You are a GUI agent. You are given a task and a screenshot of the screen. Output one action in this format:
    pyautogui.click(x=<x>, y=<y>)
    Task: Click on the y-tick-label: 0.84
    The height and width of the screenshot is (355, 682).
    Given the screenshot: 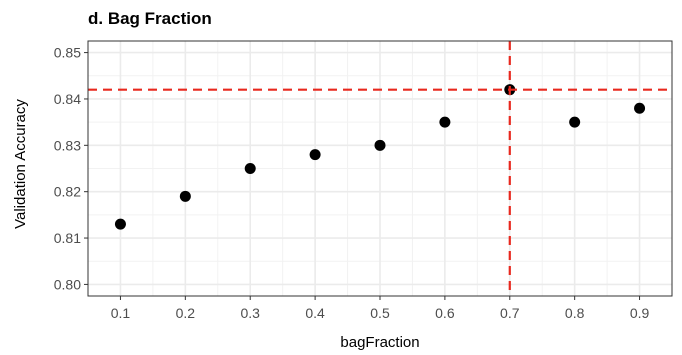 What is the action you would take?
    pyautogui.click(x=67, y=99)
    